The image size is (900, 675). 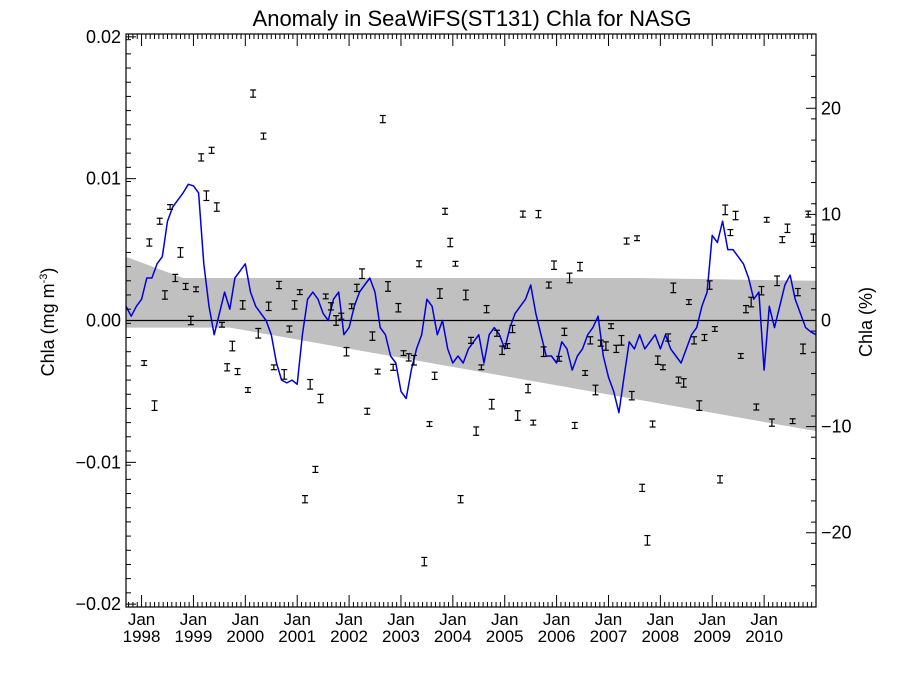 I want to click on y-axis-left-label-main: Chla (mg m, so click(x=48, y=329).